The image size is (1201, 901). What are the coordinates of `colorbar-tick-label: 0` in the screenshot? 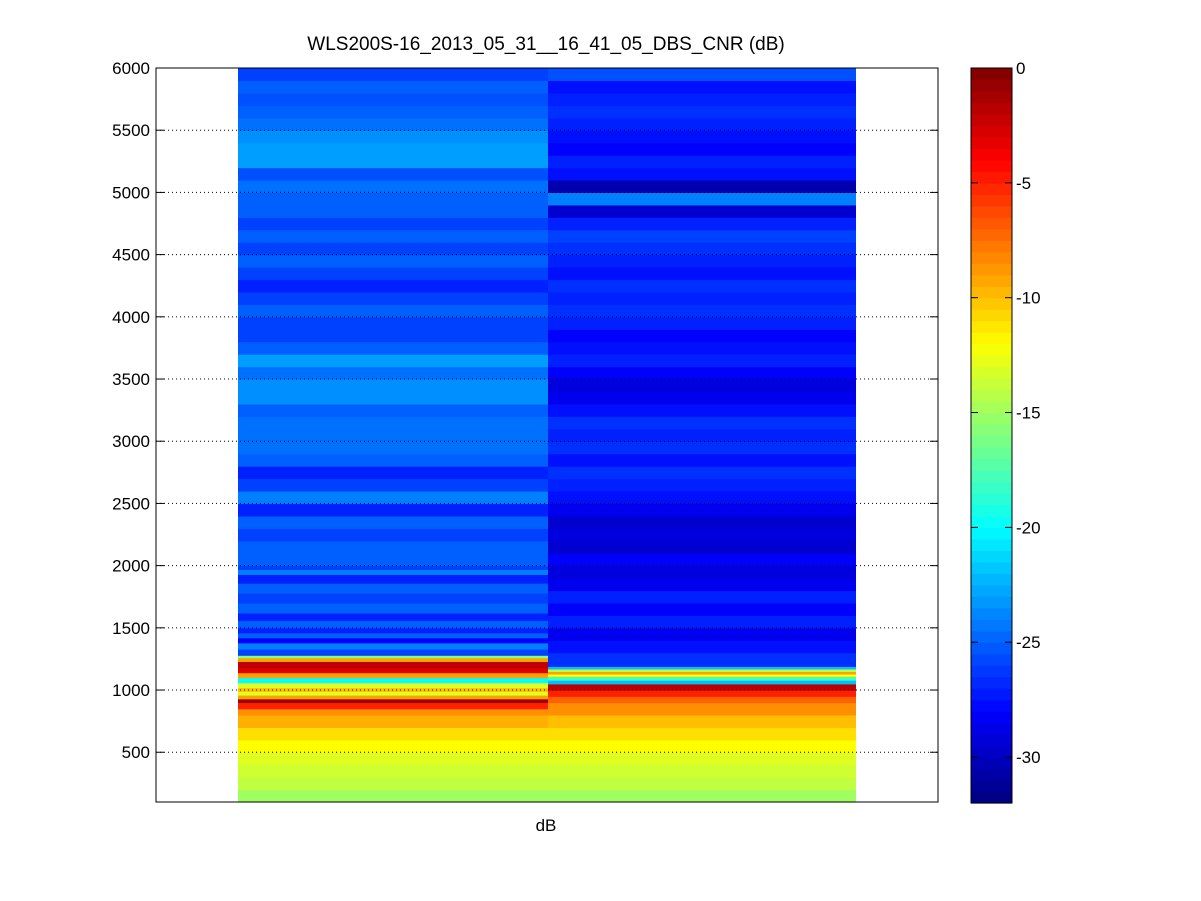 It's located at (1020, 68).